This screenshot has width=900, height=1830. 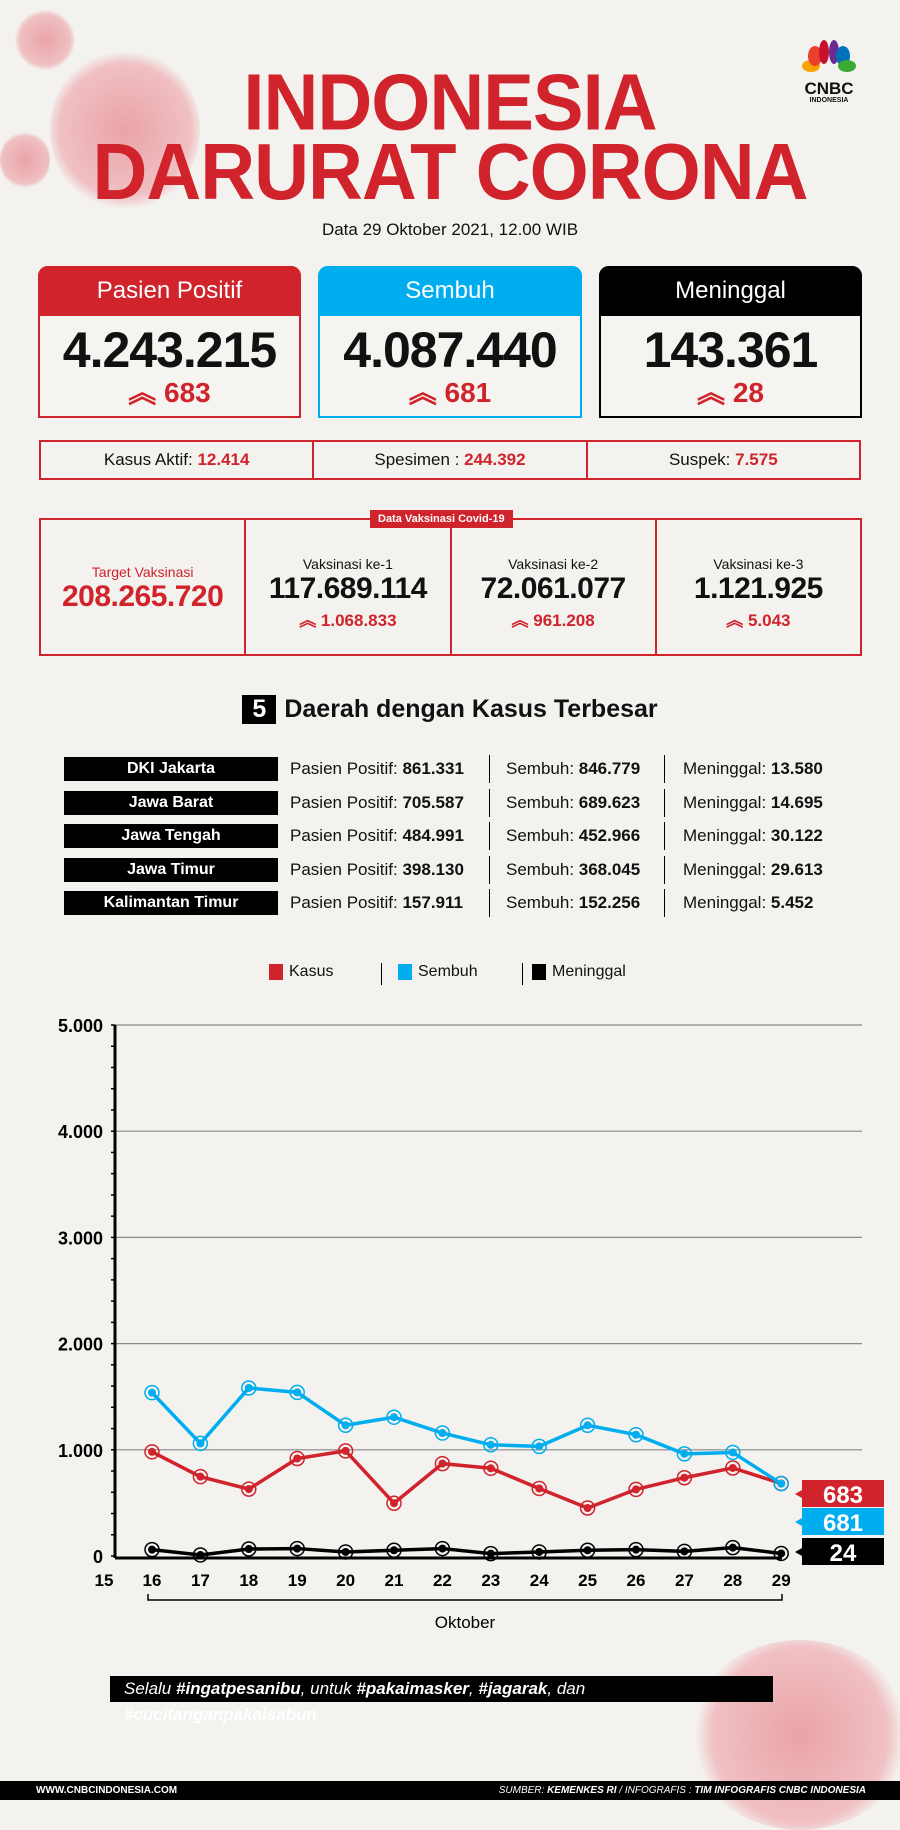 What do you see at coordinates (843, 1495) in the screenshot?
I see `end-label: 683` at bounding box center [843, 1495].